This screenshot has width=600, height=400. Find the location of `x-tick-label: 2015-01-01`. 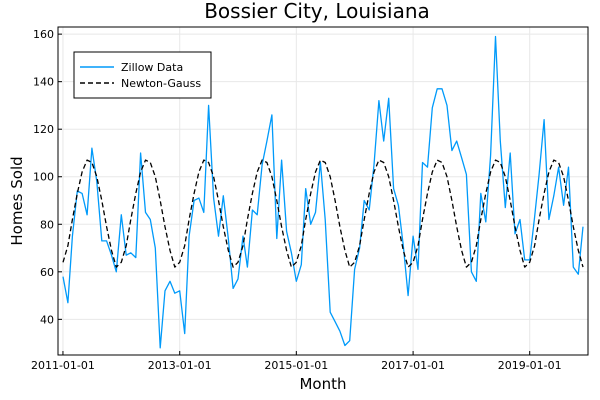

x-tick-label: 2015-01-01 is located at coordinates (296, 365).